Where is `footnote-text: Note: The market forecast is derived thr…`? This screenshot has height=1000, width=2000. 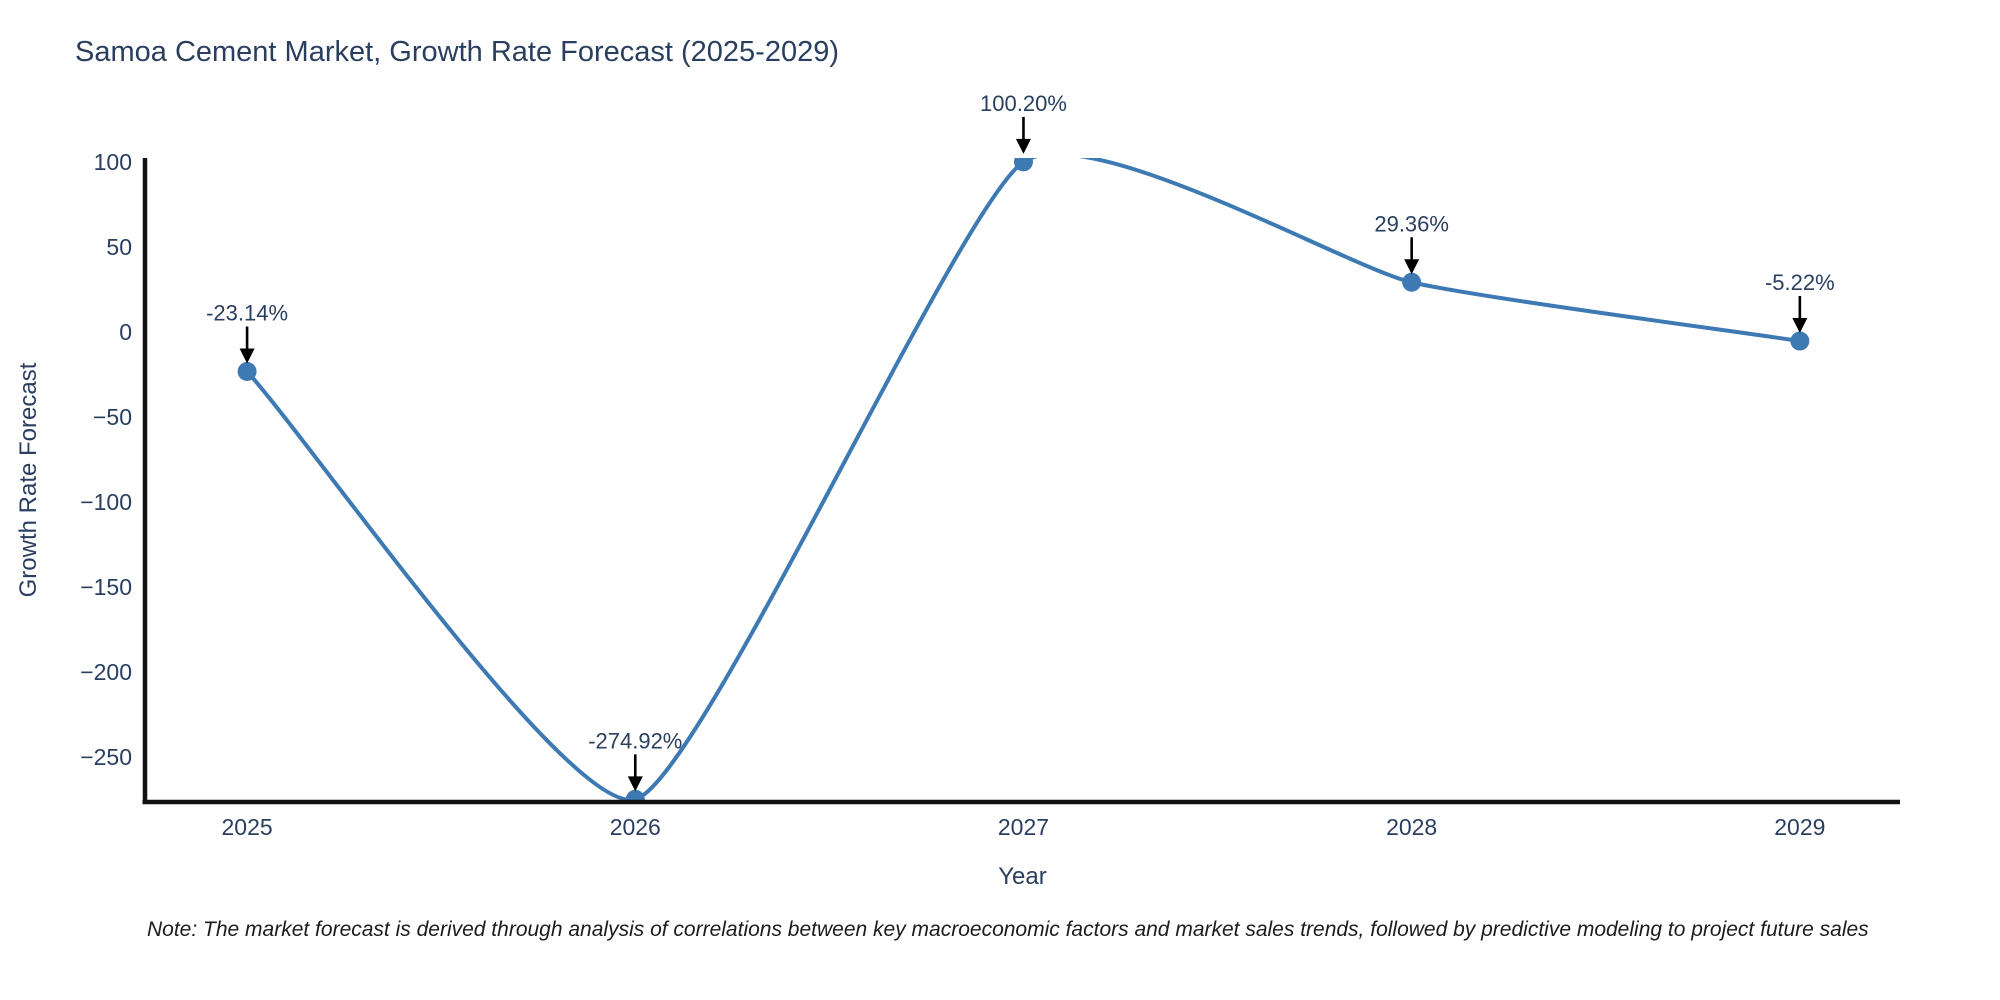
footnote-text: Note: The market forecast is derived thr… is located at coordinates (1008, 929).